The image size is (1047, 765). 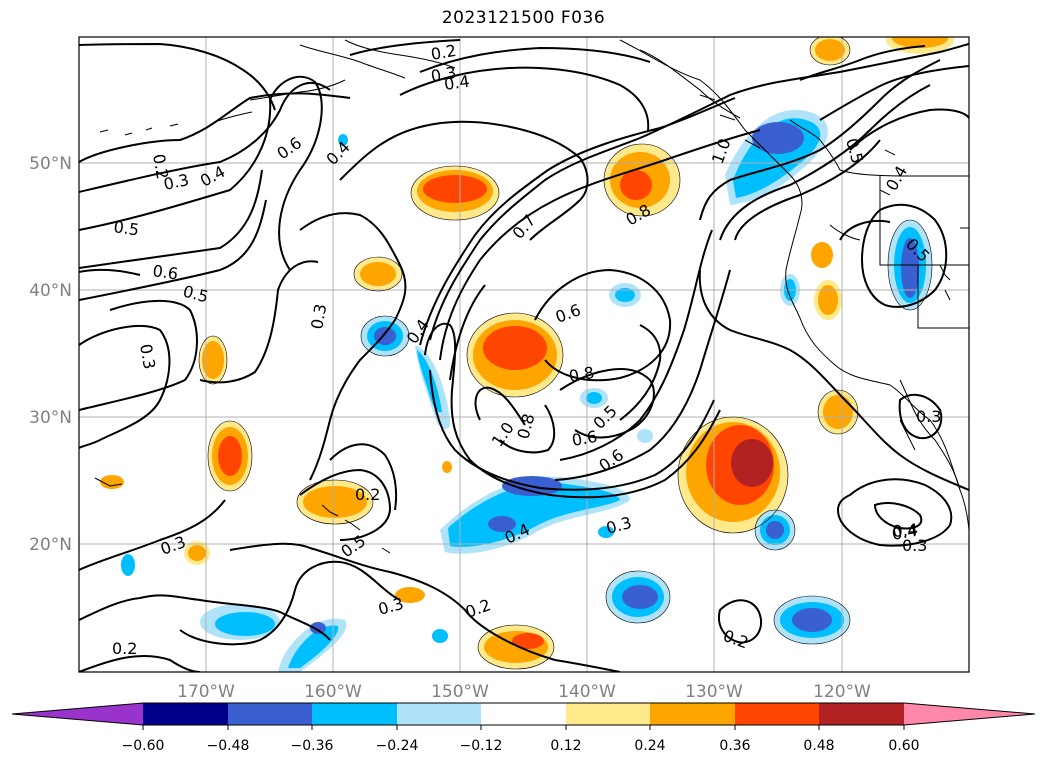 I want to click on colorbar-extend-high, so click(x=969, y=714).